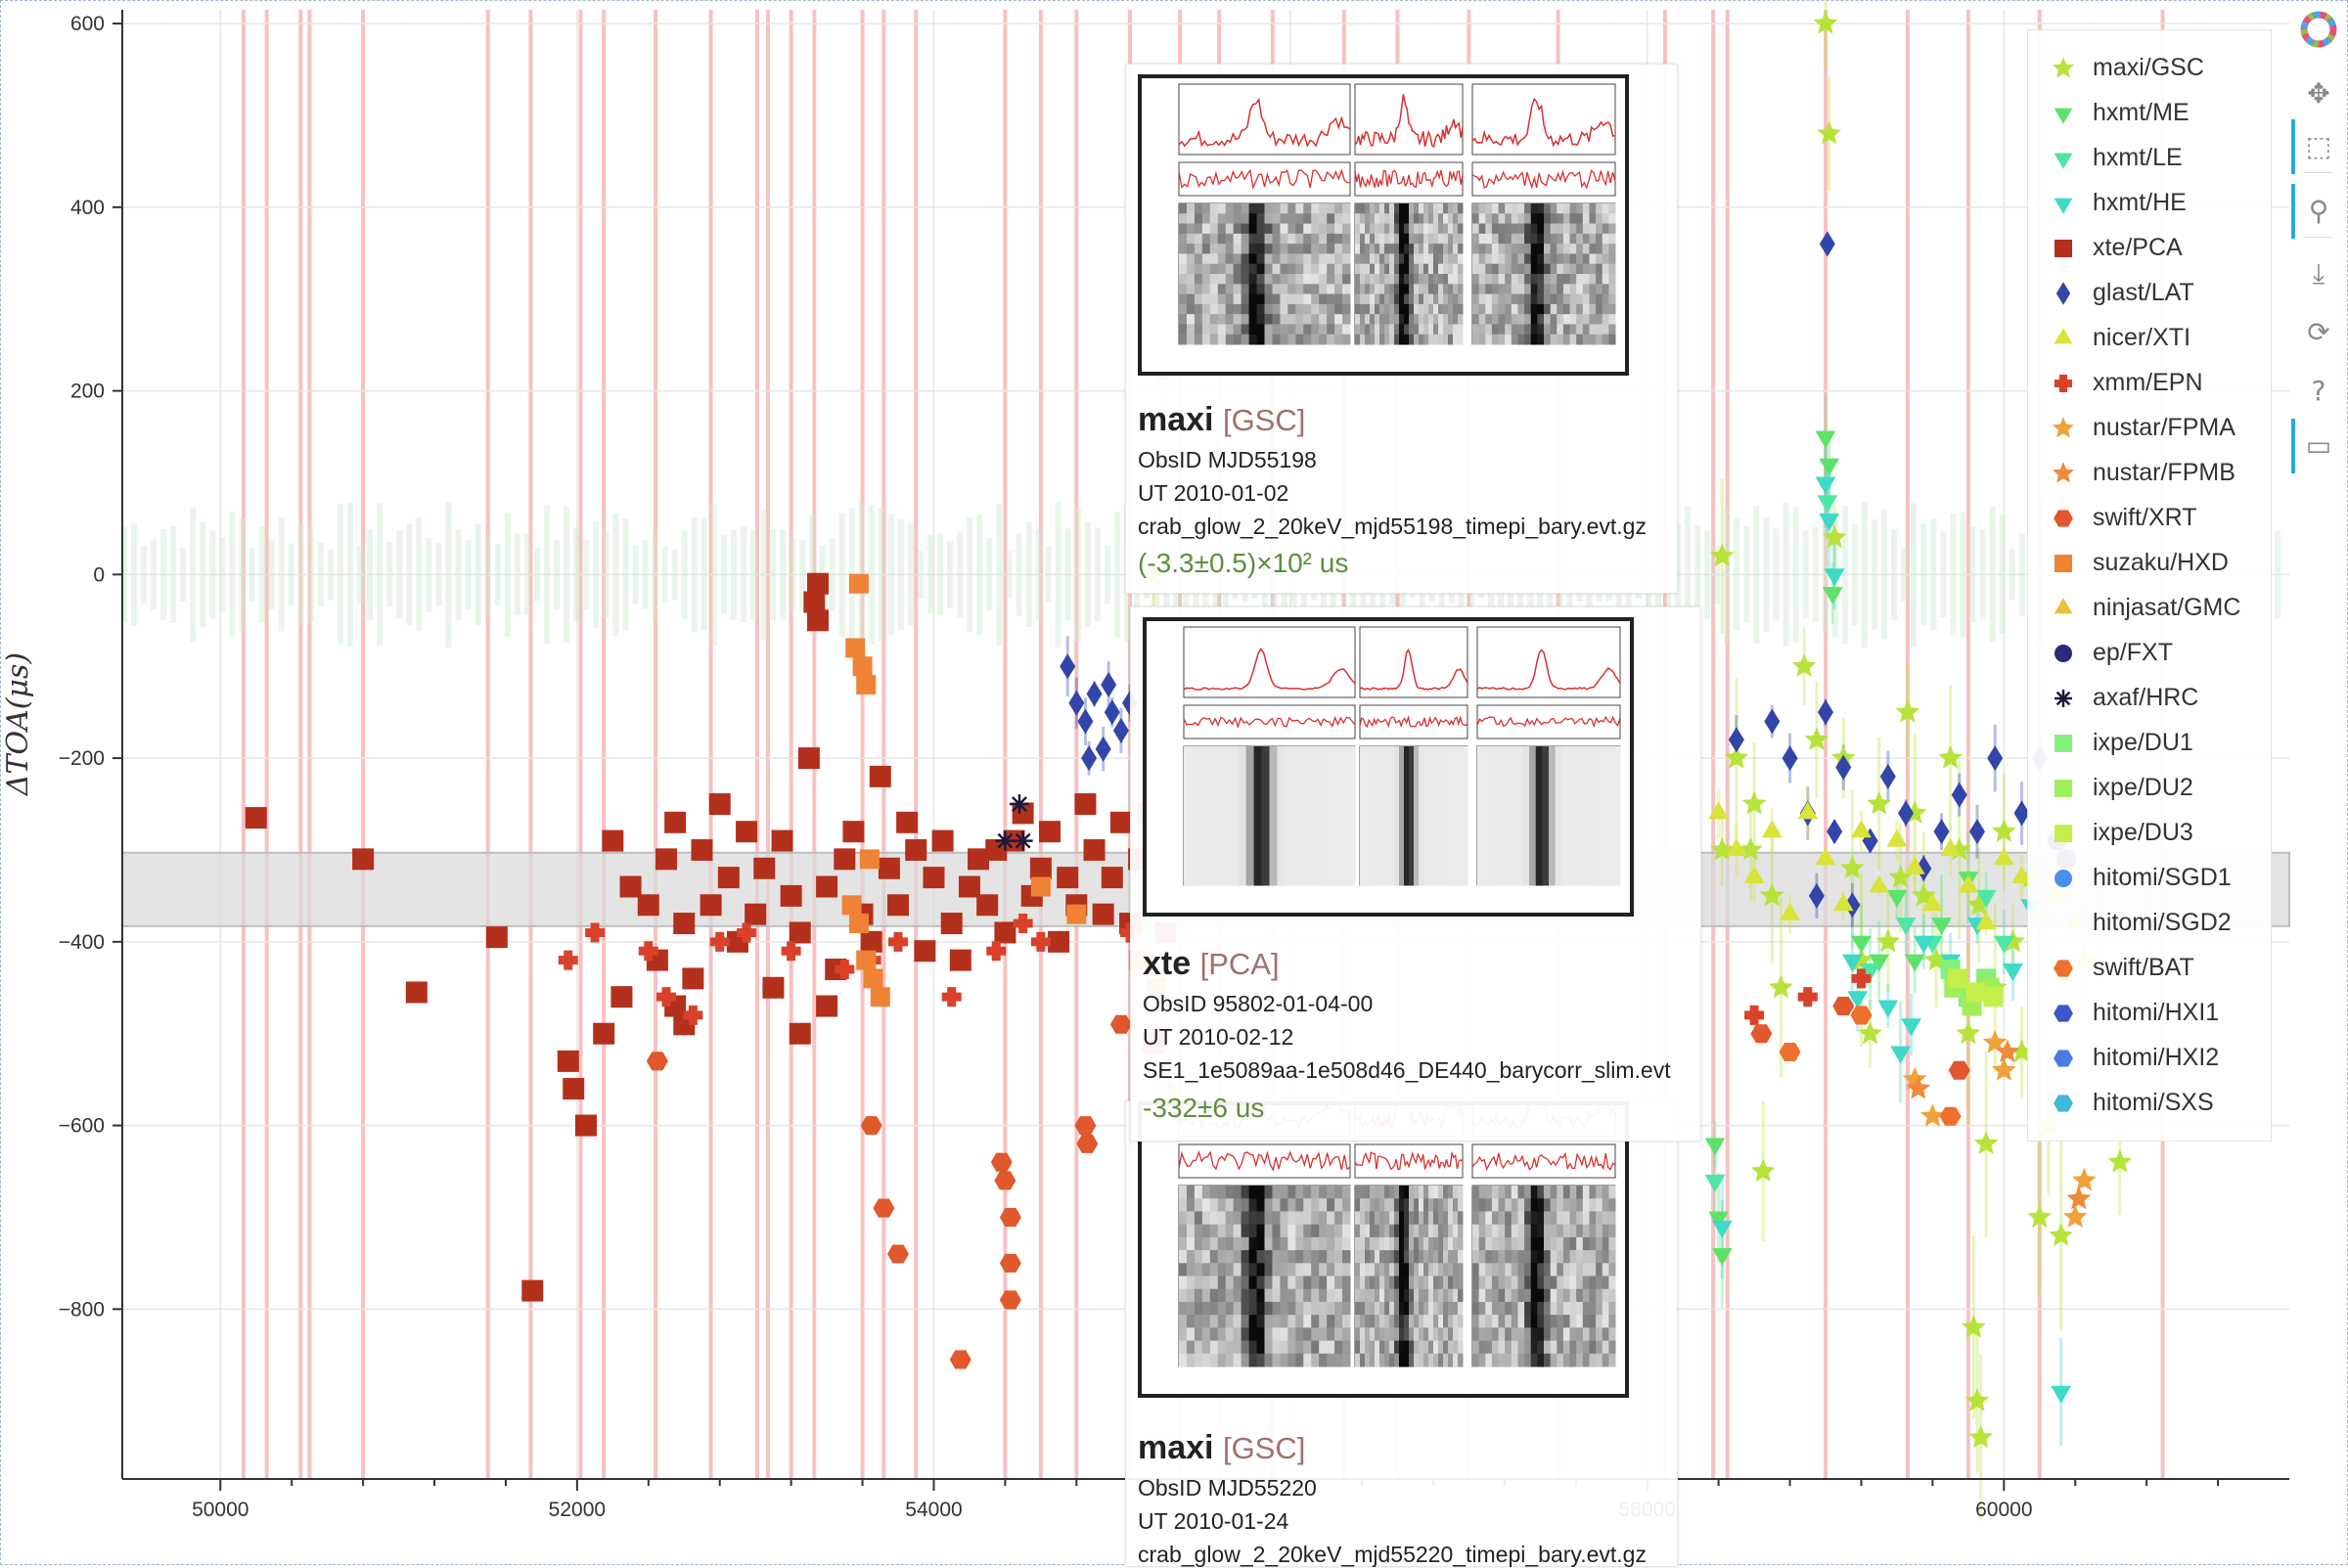 This screenshot has width=2348, height=1568. What do you see at coordinates (2149, 428) in the screenshot?
I see `legend-item-nustar-fpma: nustar/FPMA` at bounding box center [2149, 428].